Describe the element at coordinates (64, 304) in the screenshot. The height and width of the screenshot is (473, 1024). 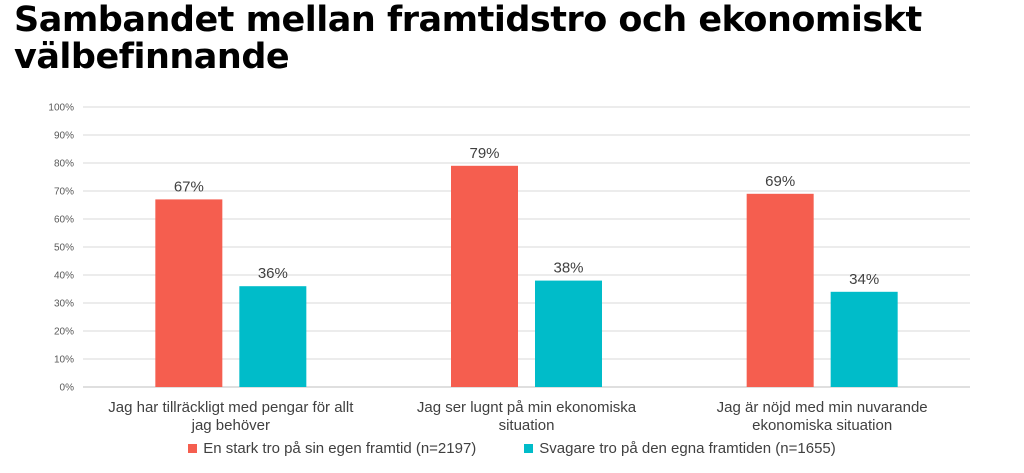
I see `y-tick-label: 30%` at that location.